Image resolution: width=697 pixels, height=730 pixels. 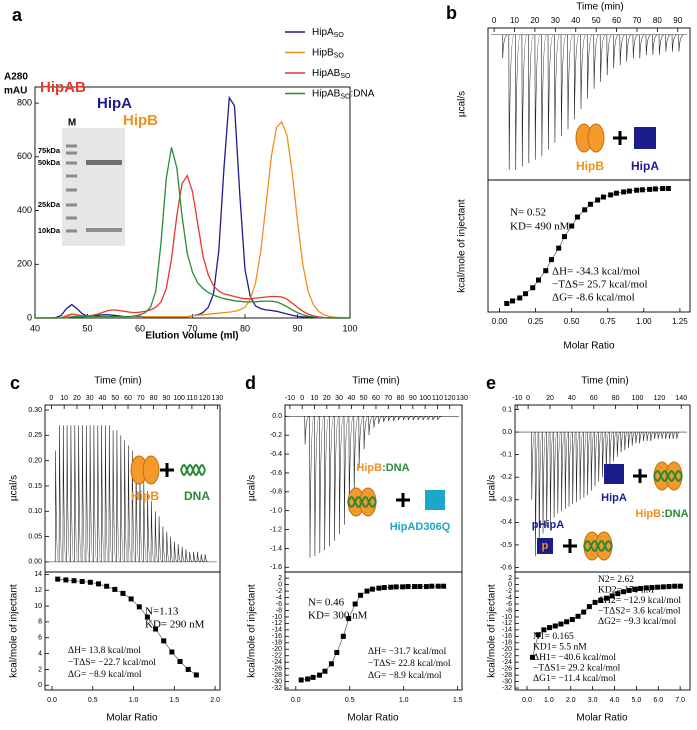 I want to click on fit-annotation: ΔG1= −11.4 kcal/mol, so click(x=574, y=679).